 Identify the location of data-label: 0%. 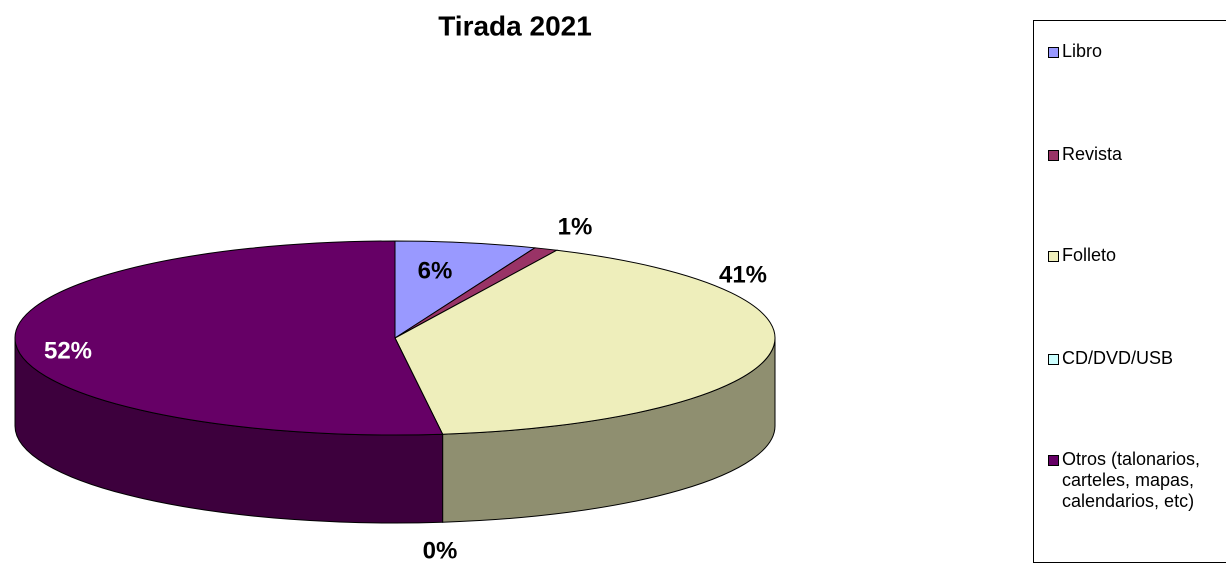
(440, 550).